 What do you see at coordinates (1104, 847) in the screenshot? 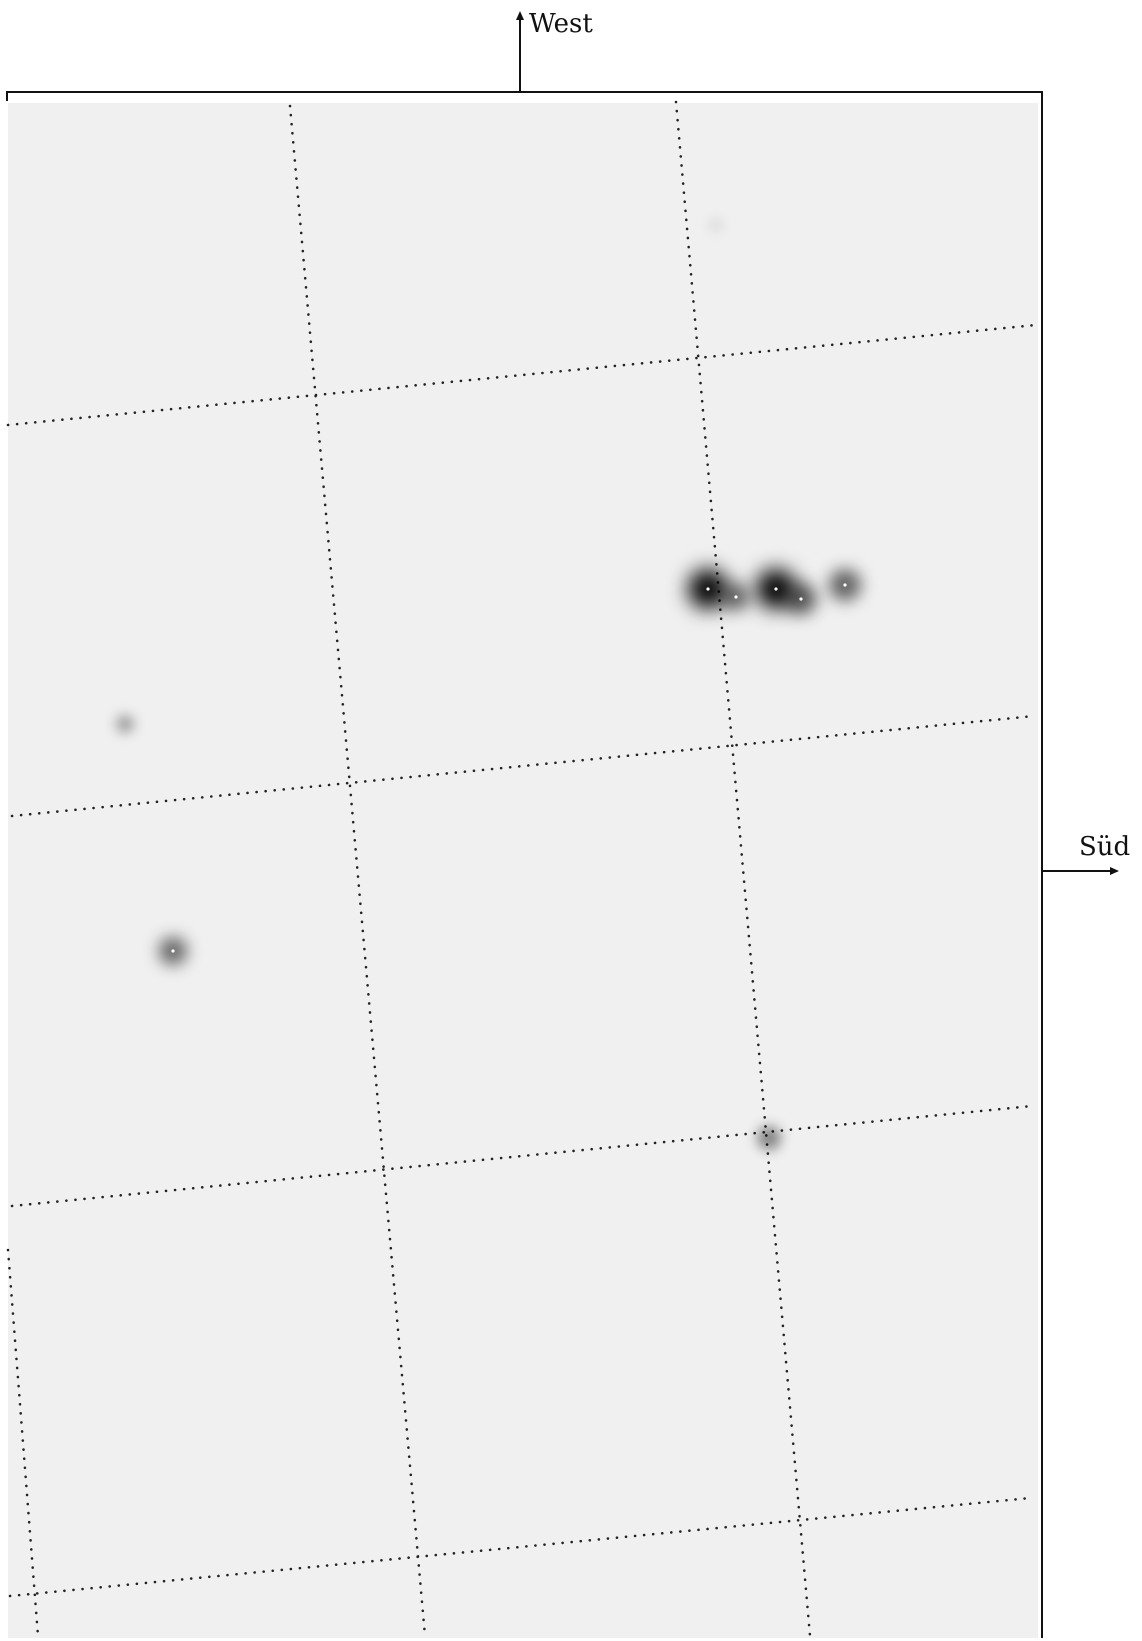
I see `south-label: Süd` at bounding box center [1104, 847].